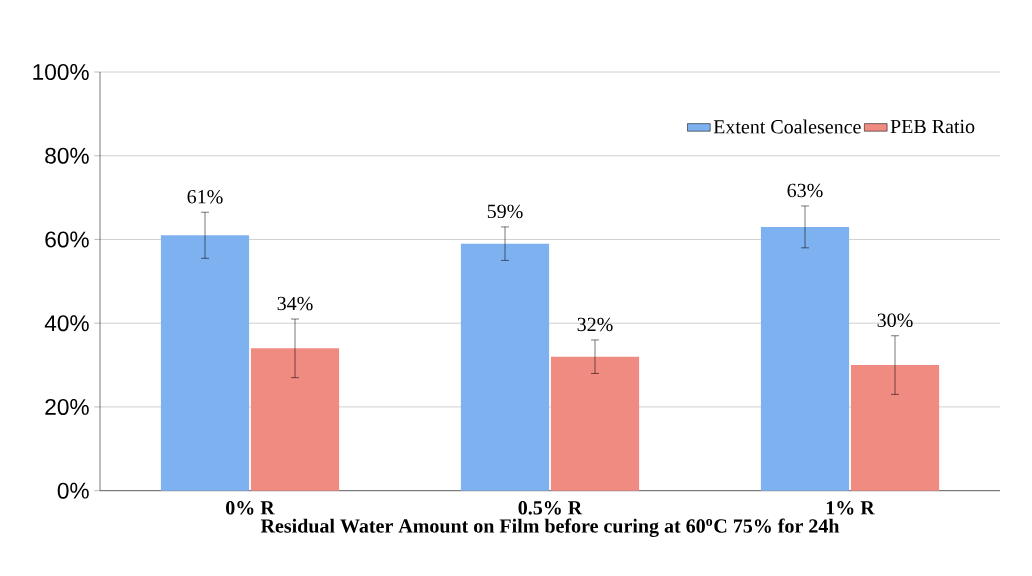  What do you see at coordinates (295, 303) in the screenshot?
I see `data-label: 34%` at bounding box center [295, 303].